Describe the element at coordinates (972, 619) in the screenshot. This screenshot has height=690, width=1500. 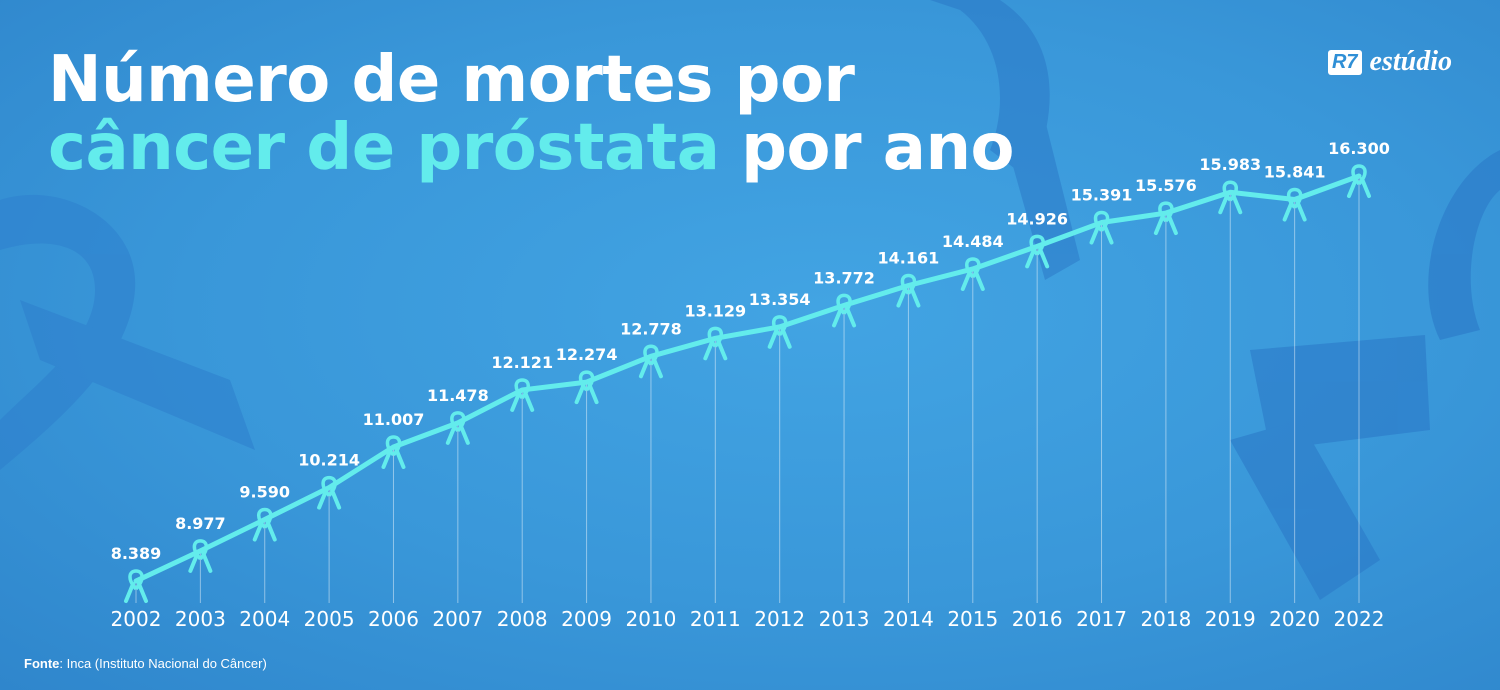
I see `x-tick-2015: 2015` at that location.